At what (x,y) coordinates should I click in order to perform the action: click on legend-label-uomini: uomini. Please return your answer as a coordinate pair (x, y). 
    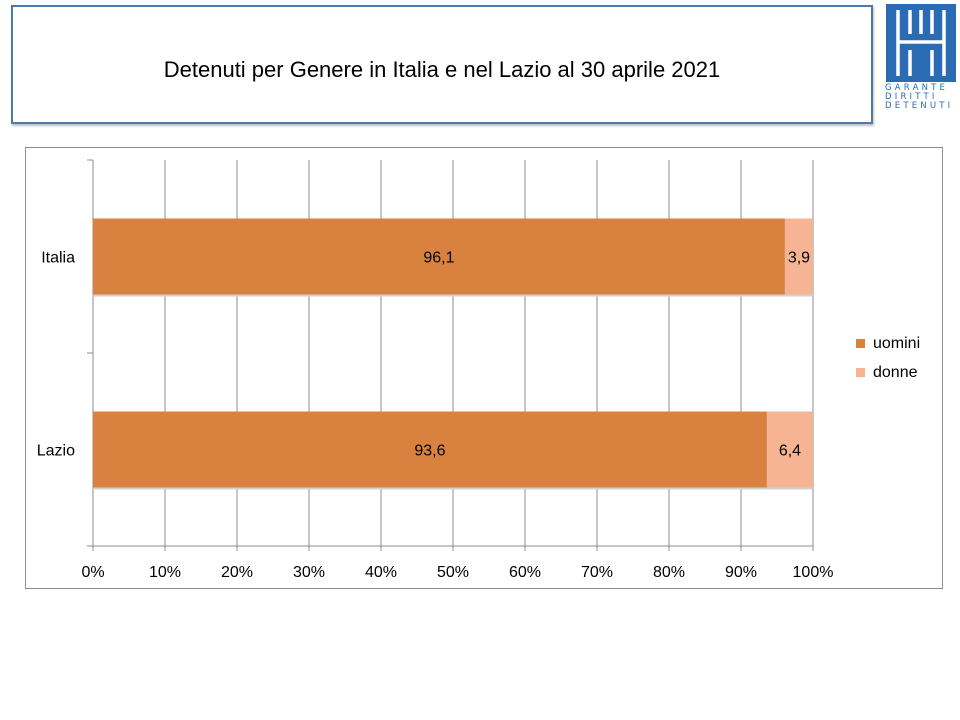
    Looking at the image, I should click on (896, 343).